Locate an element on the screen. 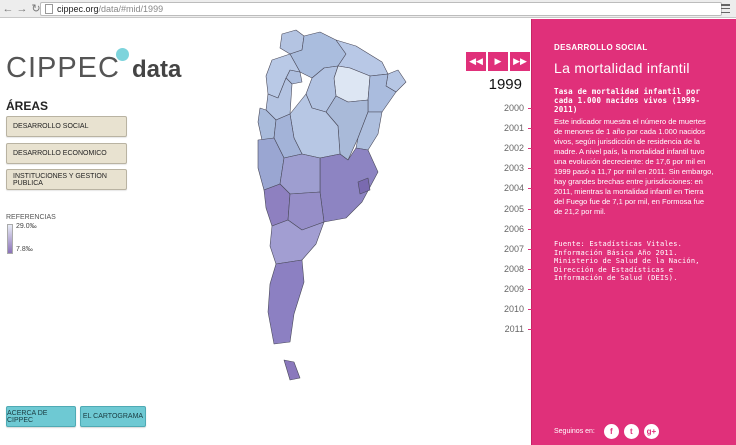 The width and height of the screenshot is (736, 445). year-2001: 2001 is located at coordinates (513, 128).